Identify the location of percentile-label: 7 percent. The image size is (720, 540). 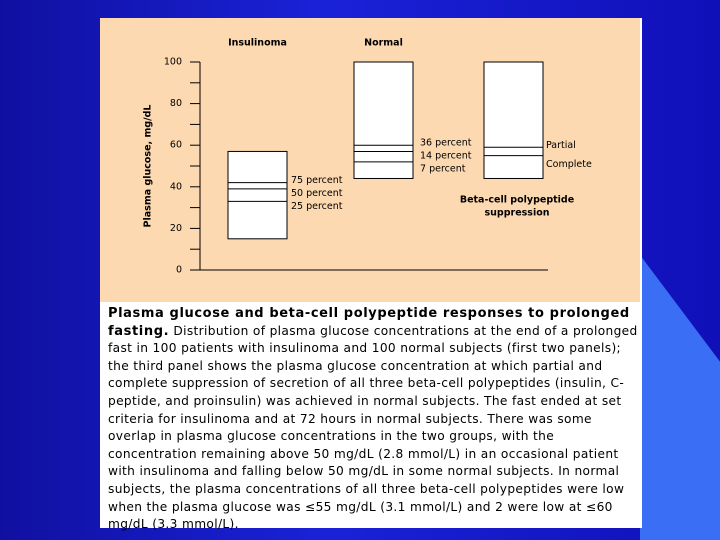
(443, 169).